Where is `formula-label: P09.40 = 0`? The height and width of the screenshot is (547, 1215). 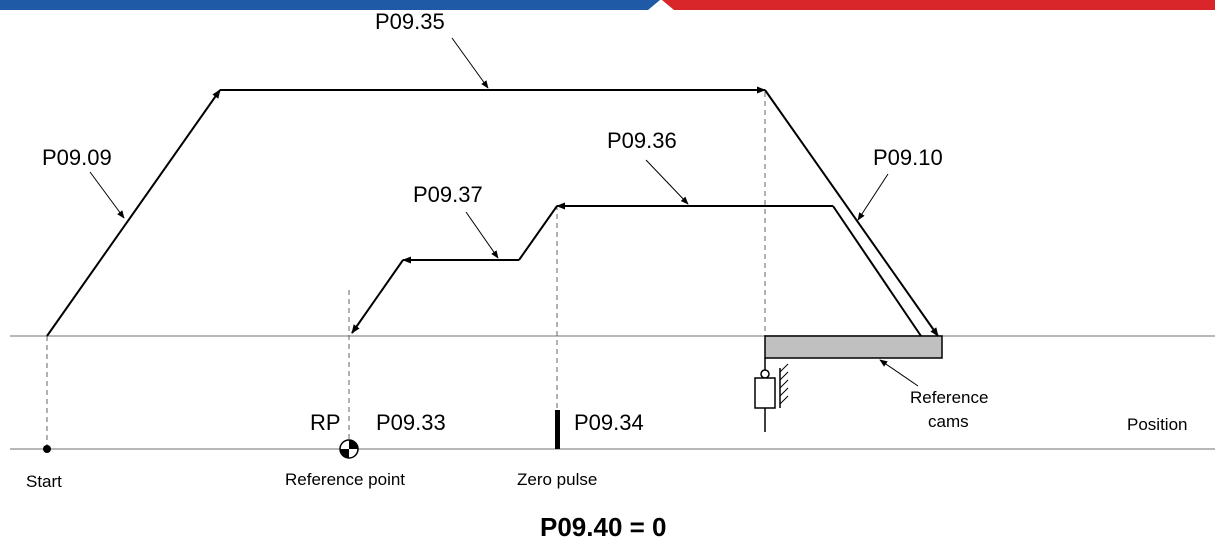 formula-label: P09.40 = 0 is located at coordinates (603, 527).